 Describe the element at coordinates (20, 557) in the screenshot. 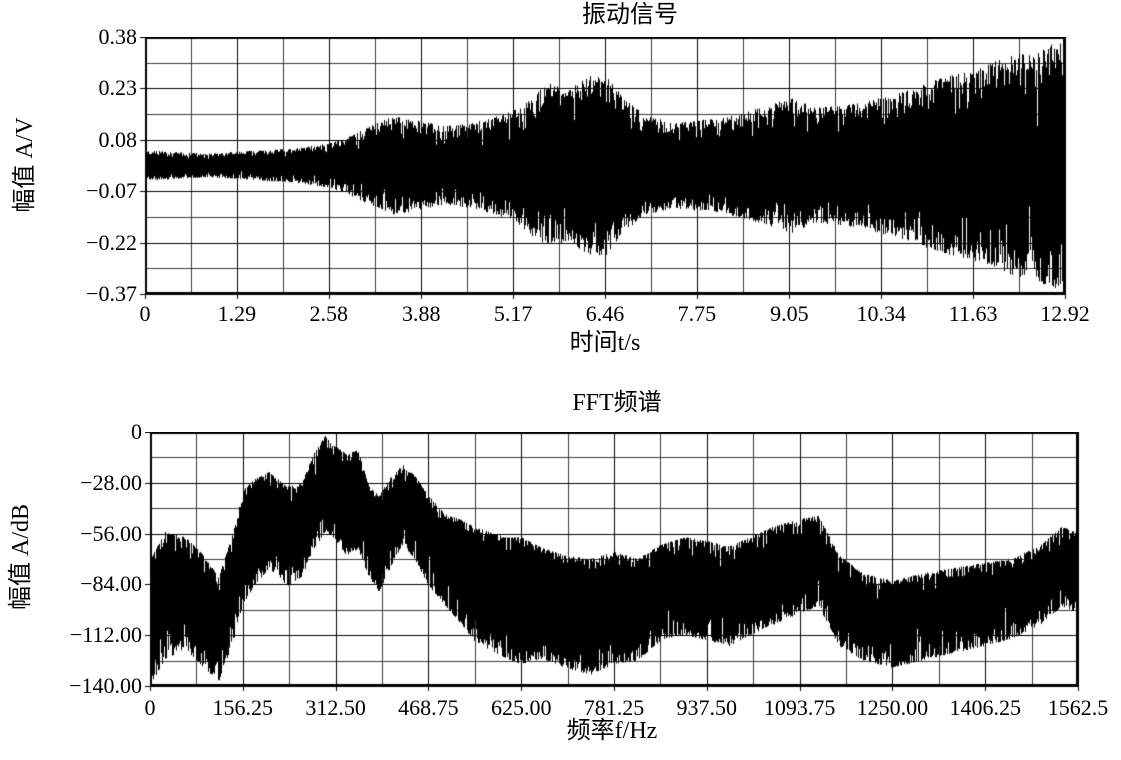

I see `fft-y-axis-label: 幅值 A/dB` at that location.